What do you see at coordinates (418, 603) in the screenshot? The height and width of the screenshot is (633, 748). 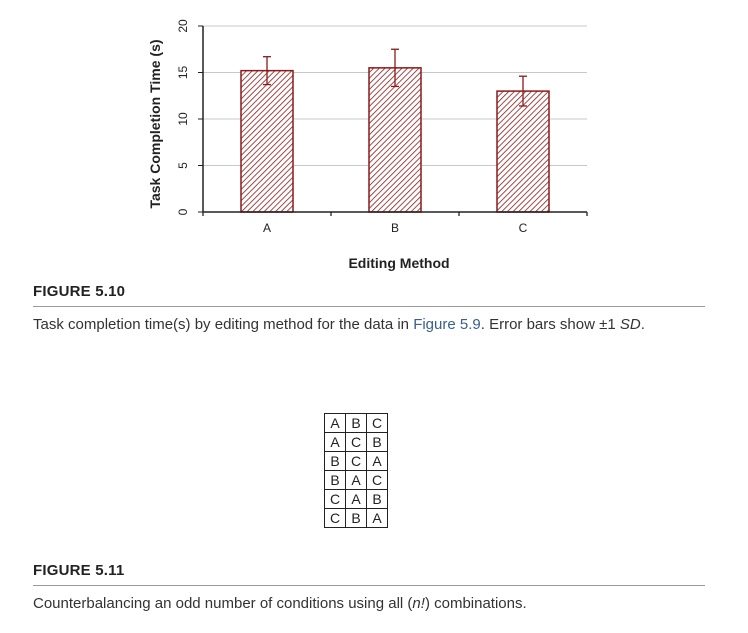 I see `caption-italic: n!` at bounding box center [418, 603].